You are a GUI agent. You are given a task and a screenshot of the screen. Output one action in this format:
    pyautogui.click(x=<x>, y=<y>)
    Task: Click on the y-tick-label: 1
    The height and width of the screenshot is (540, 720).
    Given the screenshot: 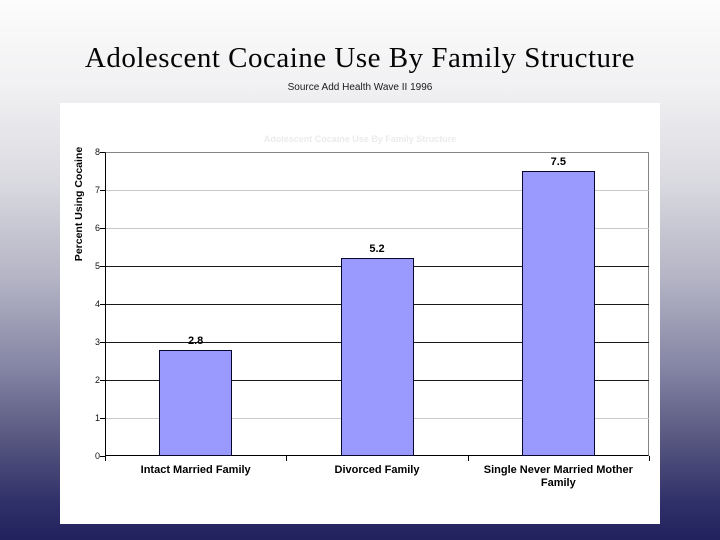 What is the action you would take?
    pyautogui.click(x=97, y=418)
    